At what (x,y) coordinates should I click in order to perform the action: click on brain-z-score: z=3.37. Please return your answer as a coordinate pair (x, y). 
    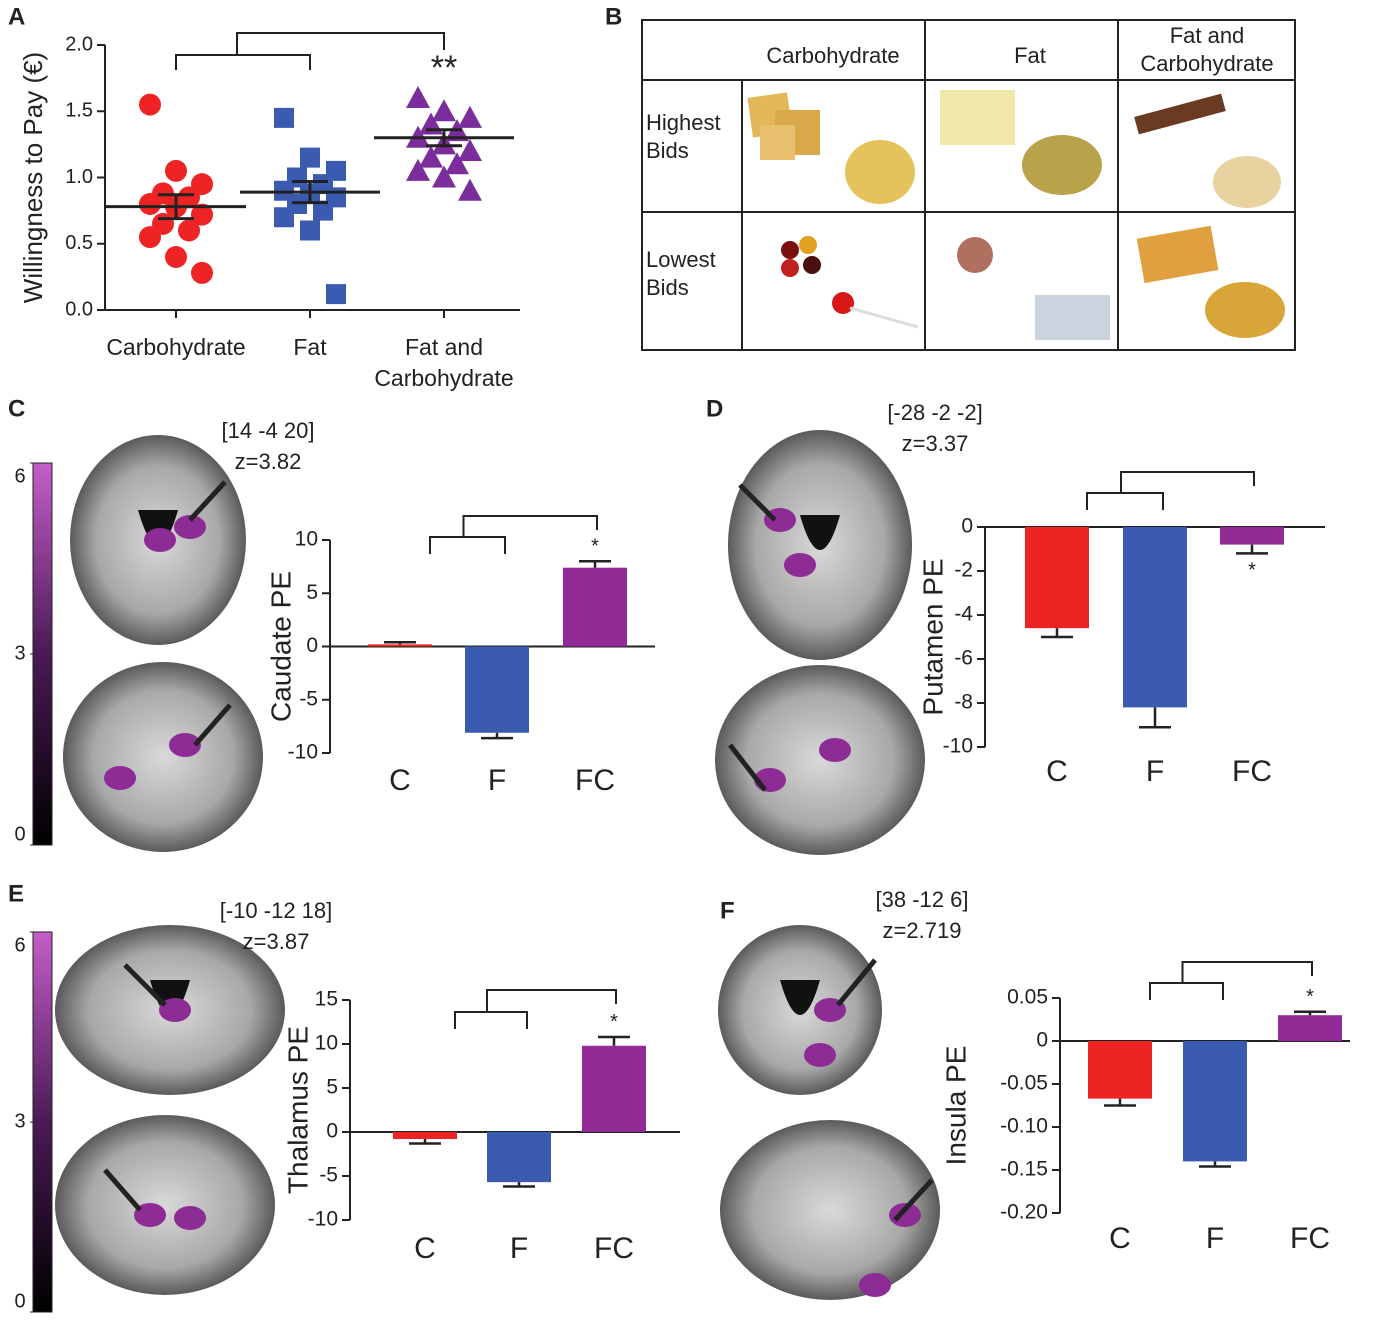
    Looking at the image, I should click on (935, 443).